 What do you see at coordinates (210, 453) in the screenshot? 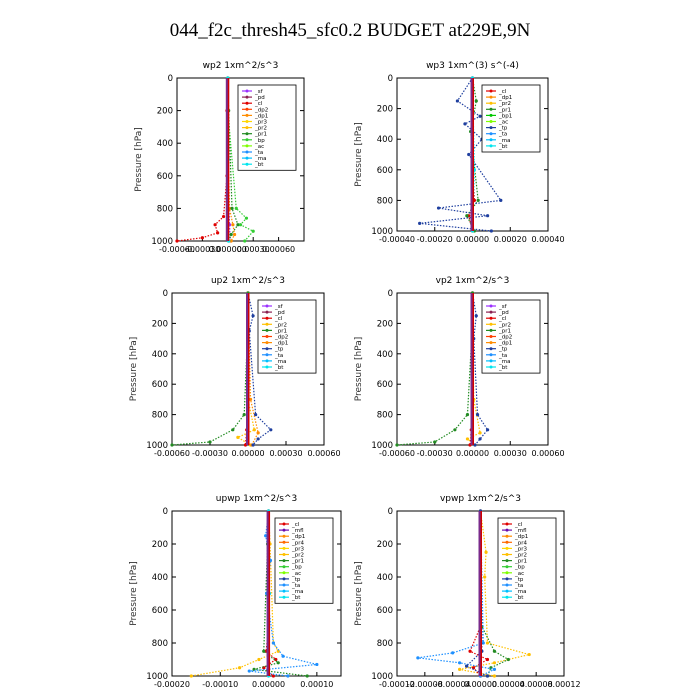
I see `x-tick-label: -0.00030` at bounding box center [210, 453].